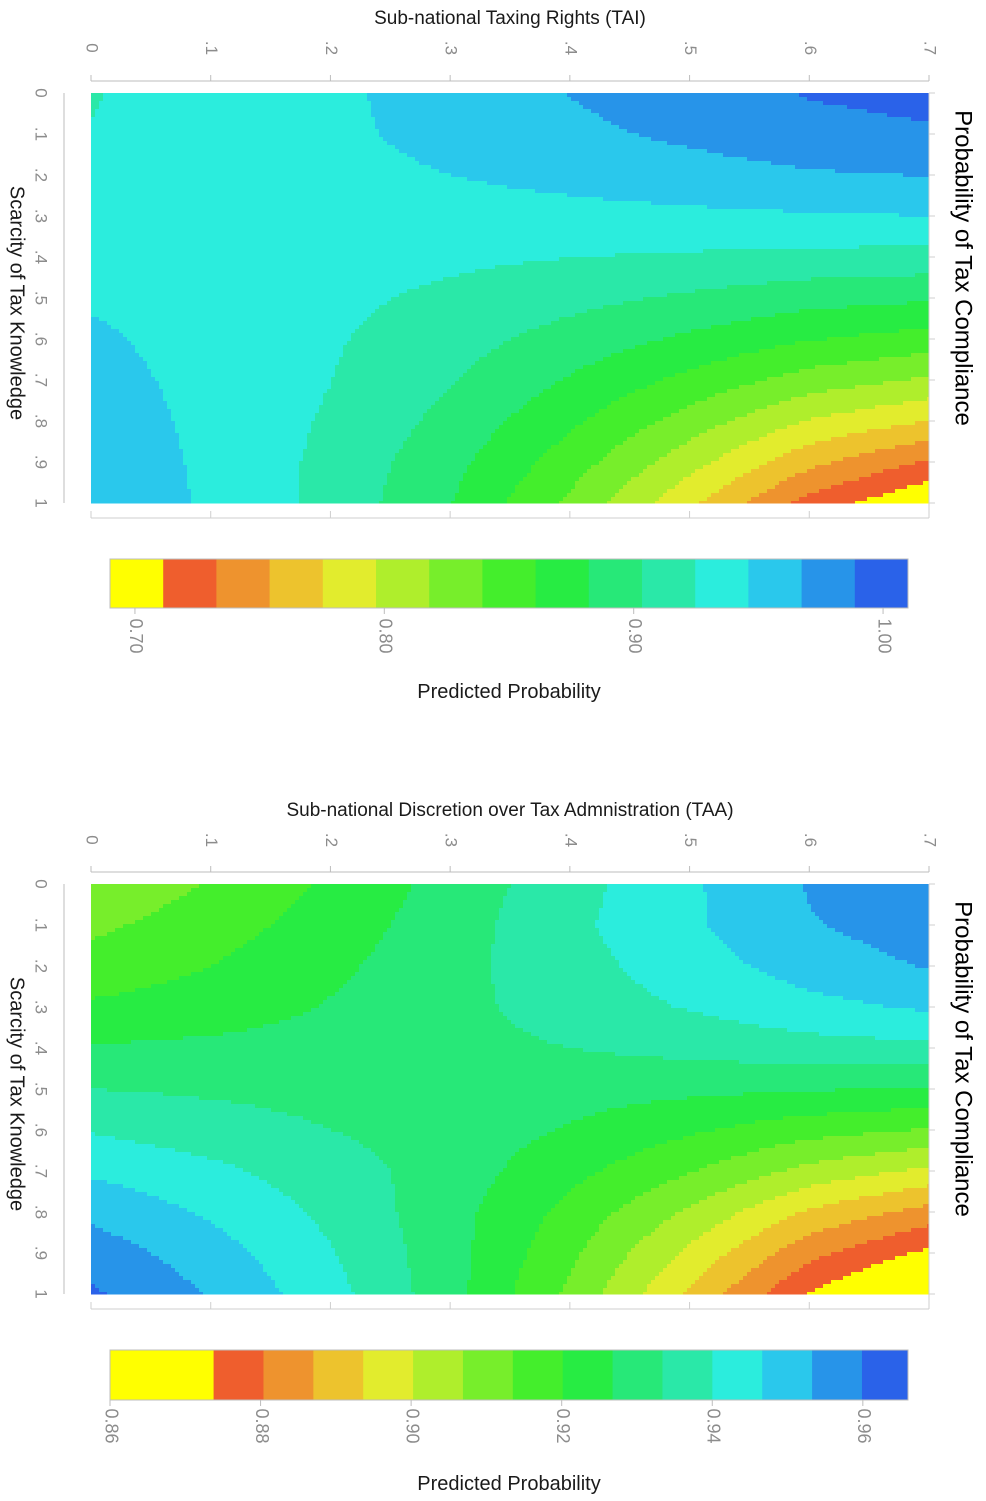 The image size is (986, 1501). What do you see at coordinates (563, 1425) in the screenshot?
I see `colorbar-tick-label: 0.92` at bounding box center [563, 1425].